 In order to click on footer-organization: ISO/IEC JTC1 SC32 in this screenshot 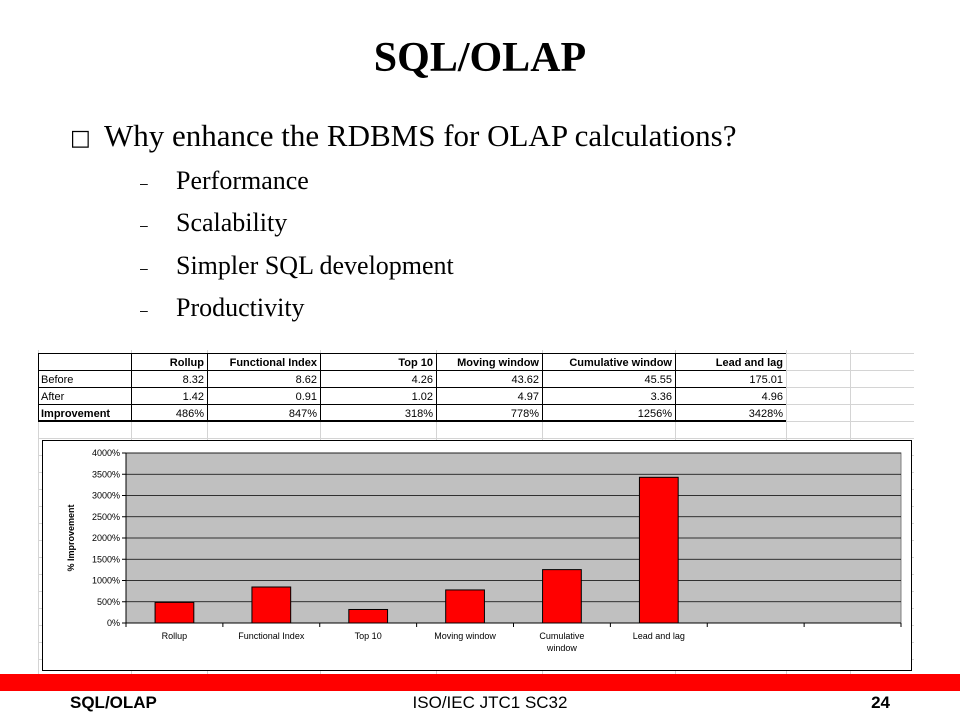, I will do `click(490, 702)`.